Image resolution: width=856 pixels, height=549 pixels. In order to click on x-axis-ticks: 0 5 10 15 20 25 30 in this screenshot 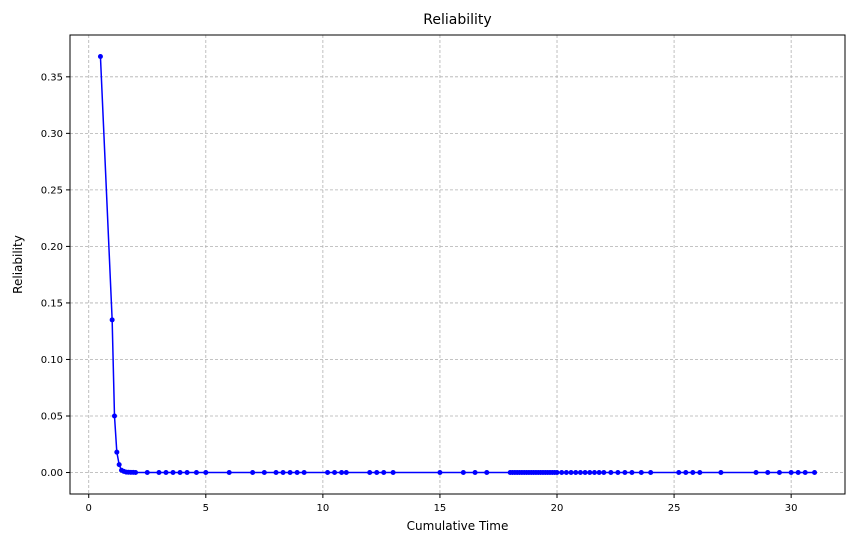, I will do `click(442, 504)`.